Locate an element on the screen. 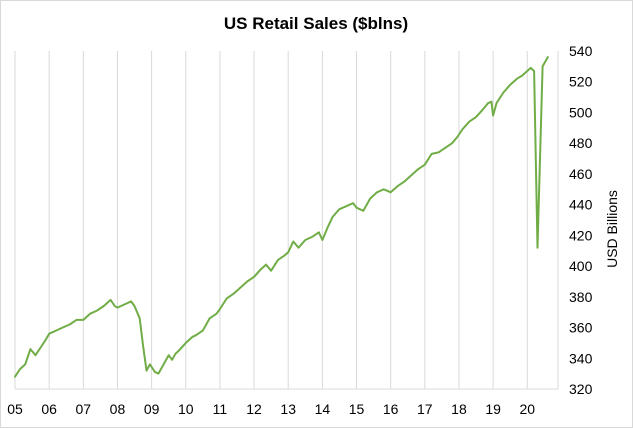 The image size is (633, 428). y-tick-label: 420 is located at coordinates (581, 235).